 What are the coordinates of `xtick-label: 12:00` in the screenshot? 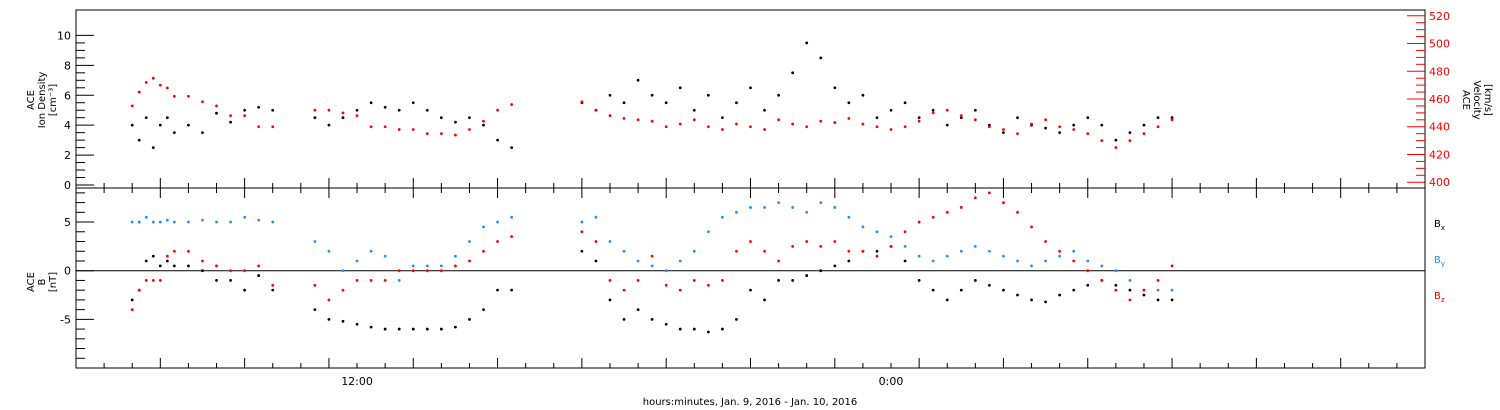 It's located at (357, 381).